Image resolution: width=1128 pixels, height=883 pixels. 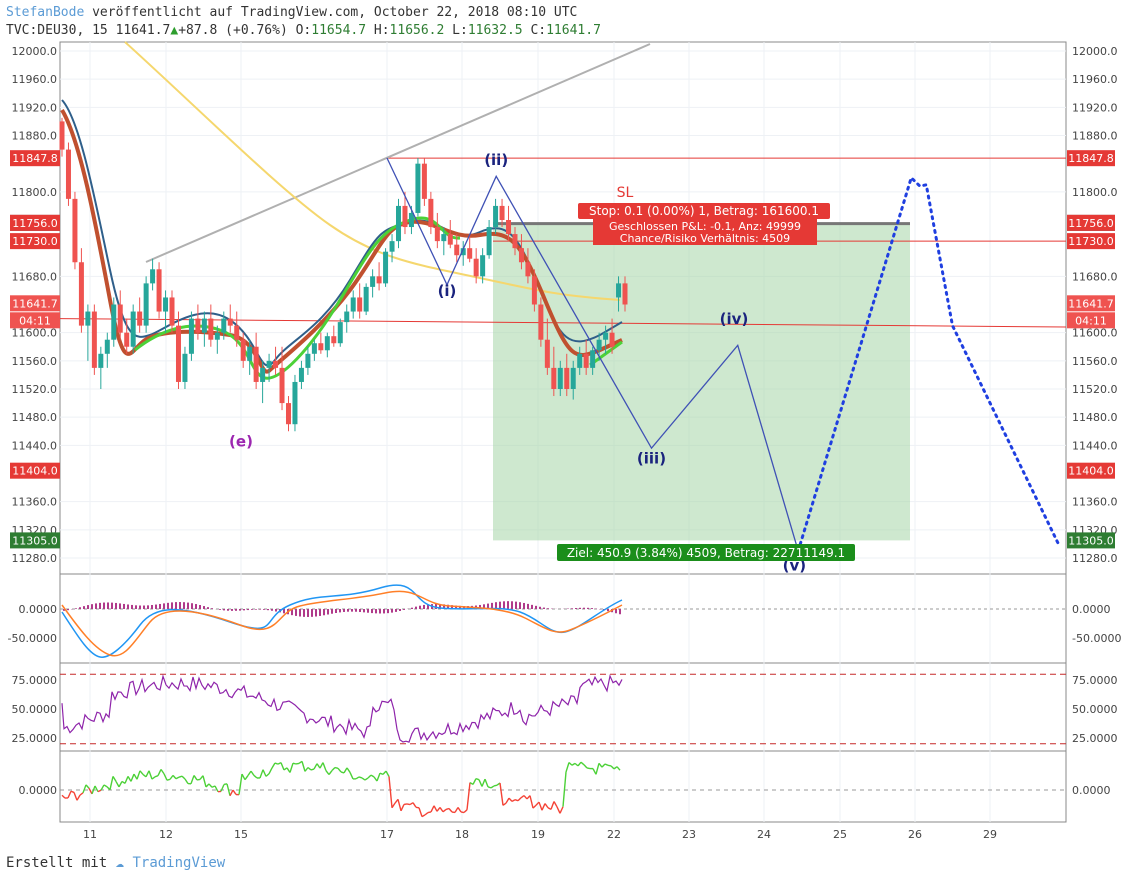 I want to click on time-tick-label: 15, so click(x=241, y=834).